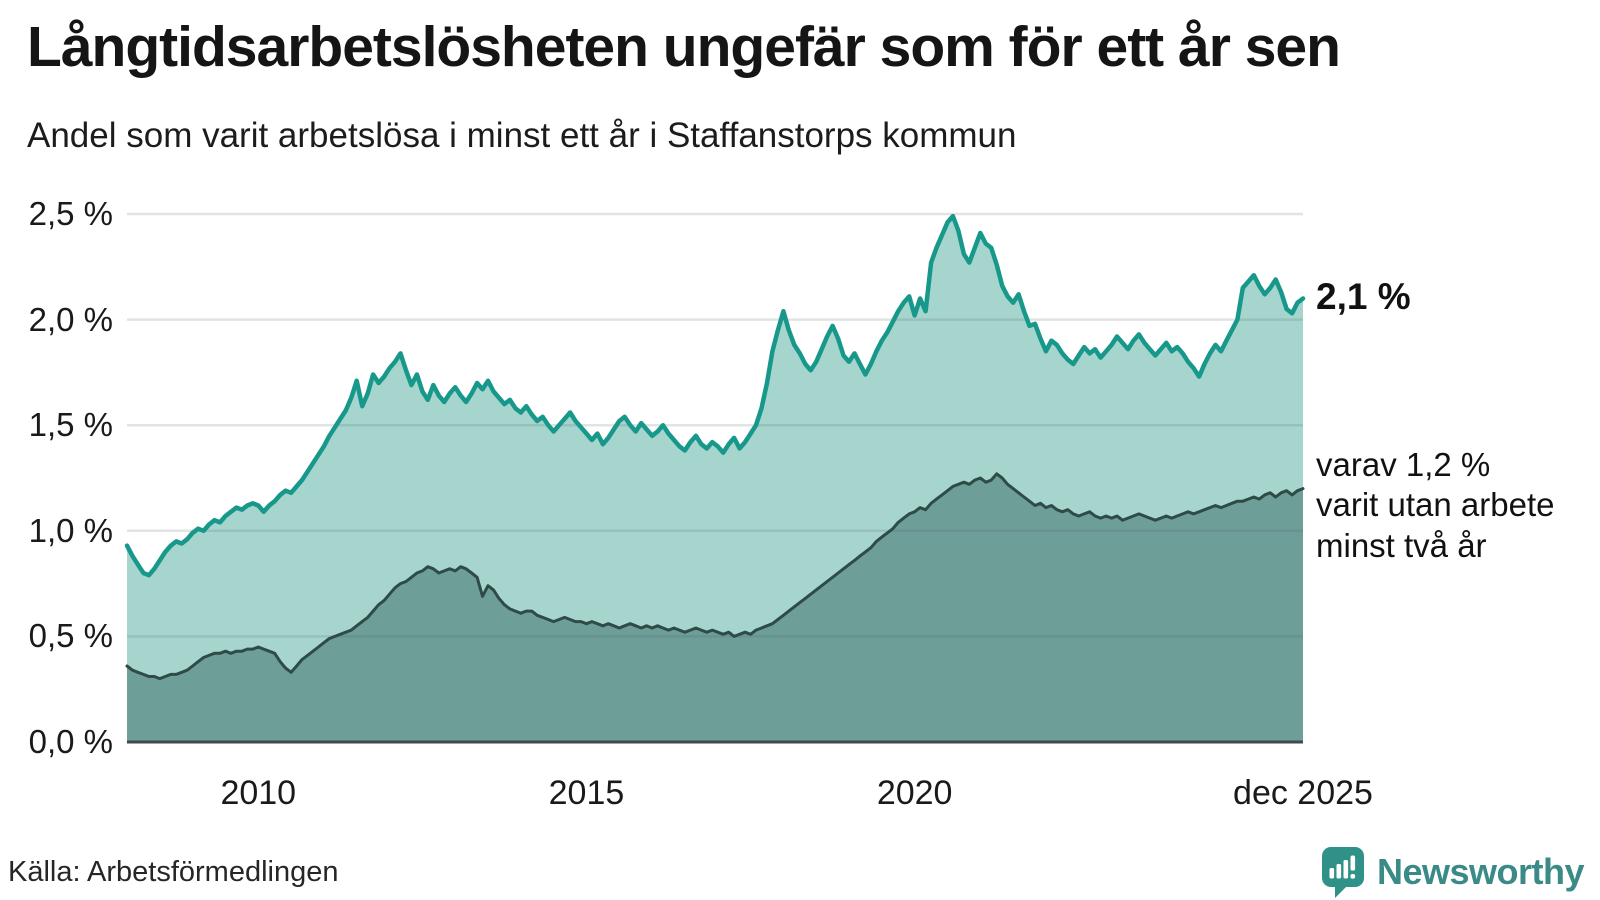  I want to click on y-axis-tick-label: 2,0 %, so click(70, 319).